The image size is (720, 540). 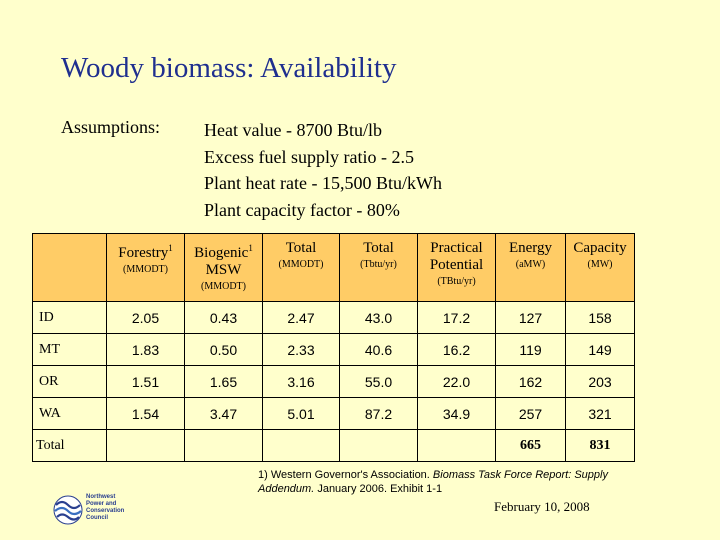 What do you see at coordinates (530, 349) in the screenshot?
I see `cell-value: 119` at bounding box center [530, 349].